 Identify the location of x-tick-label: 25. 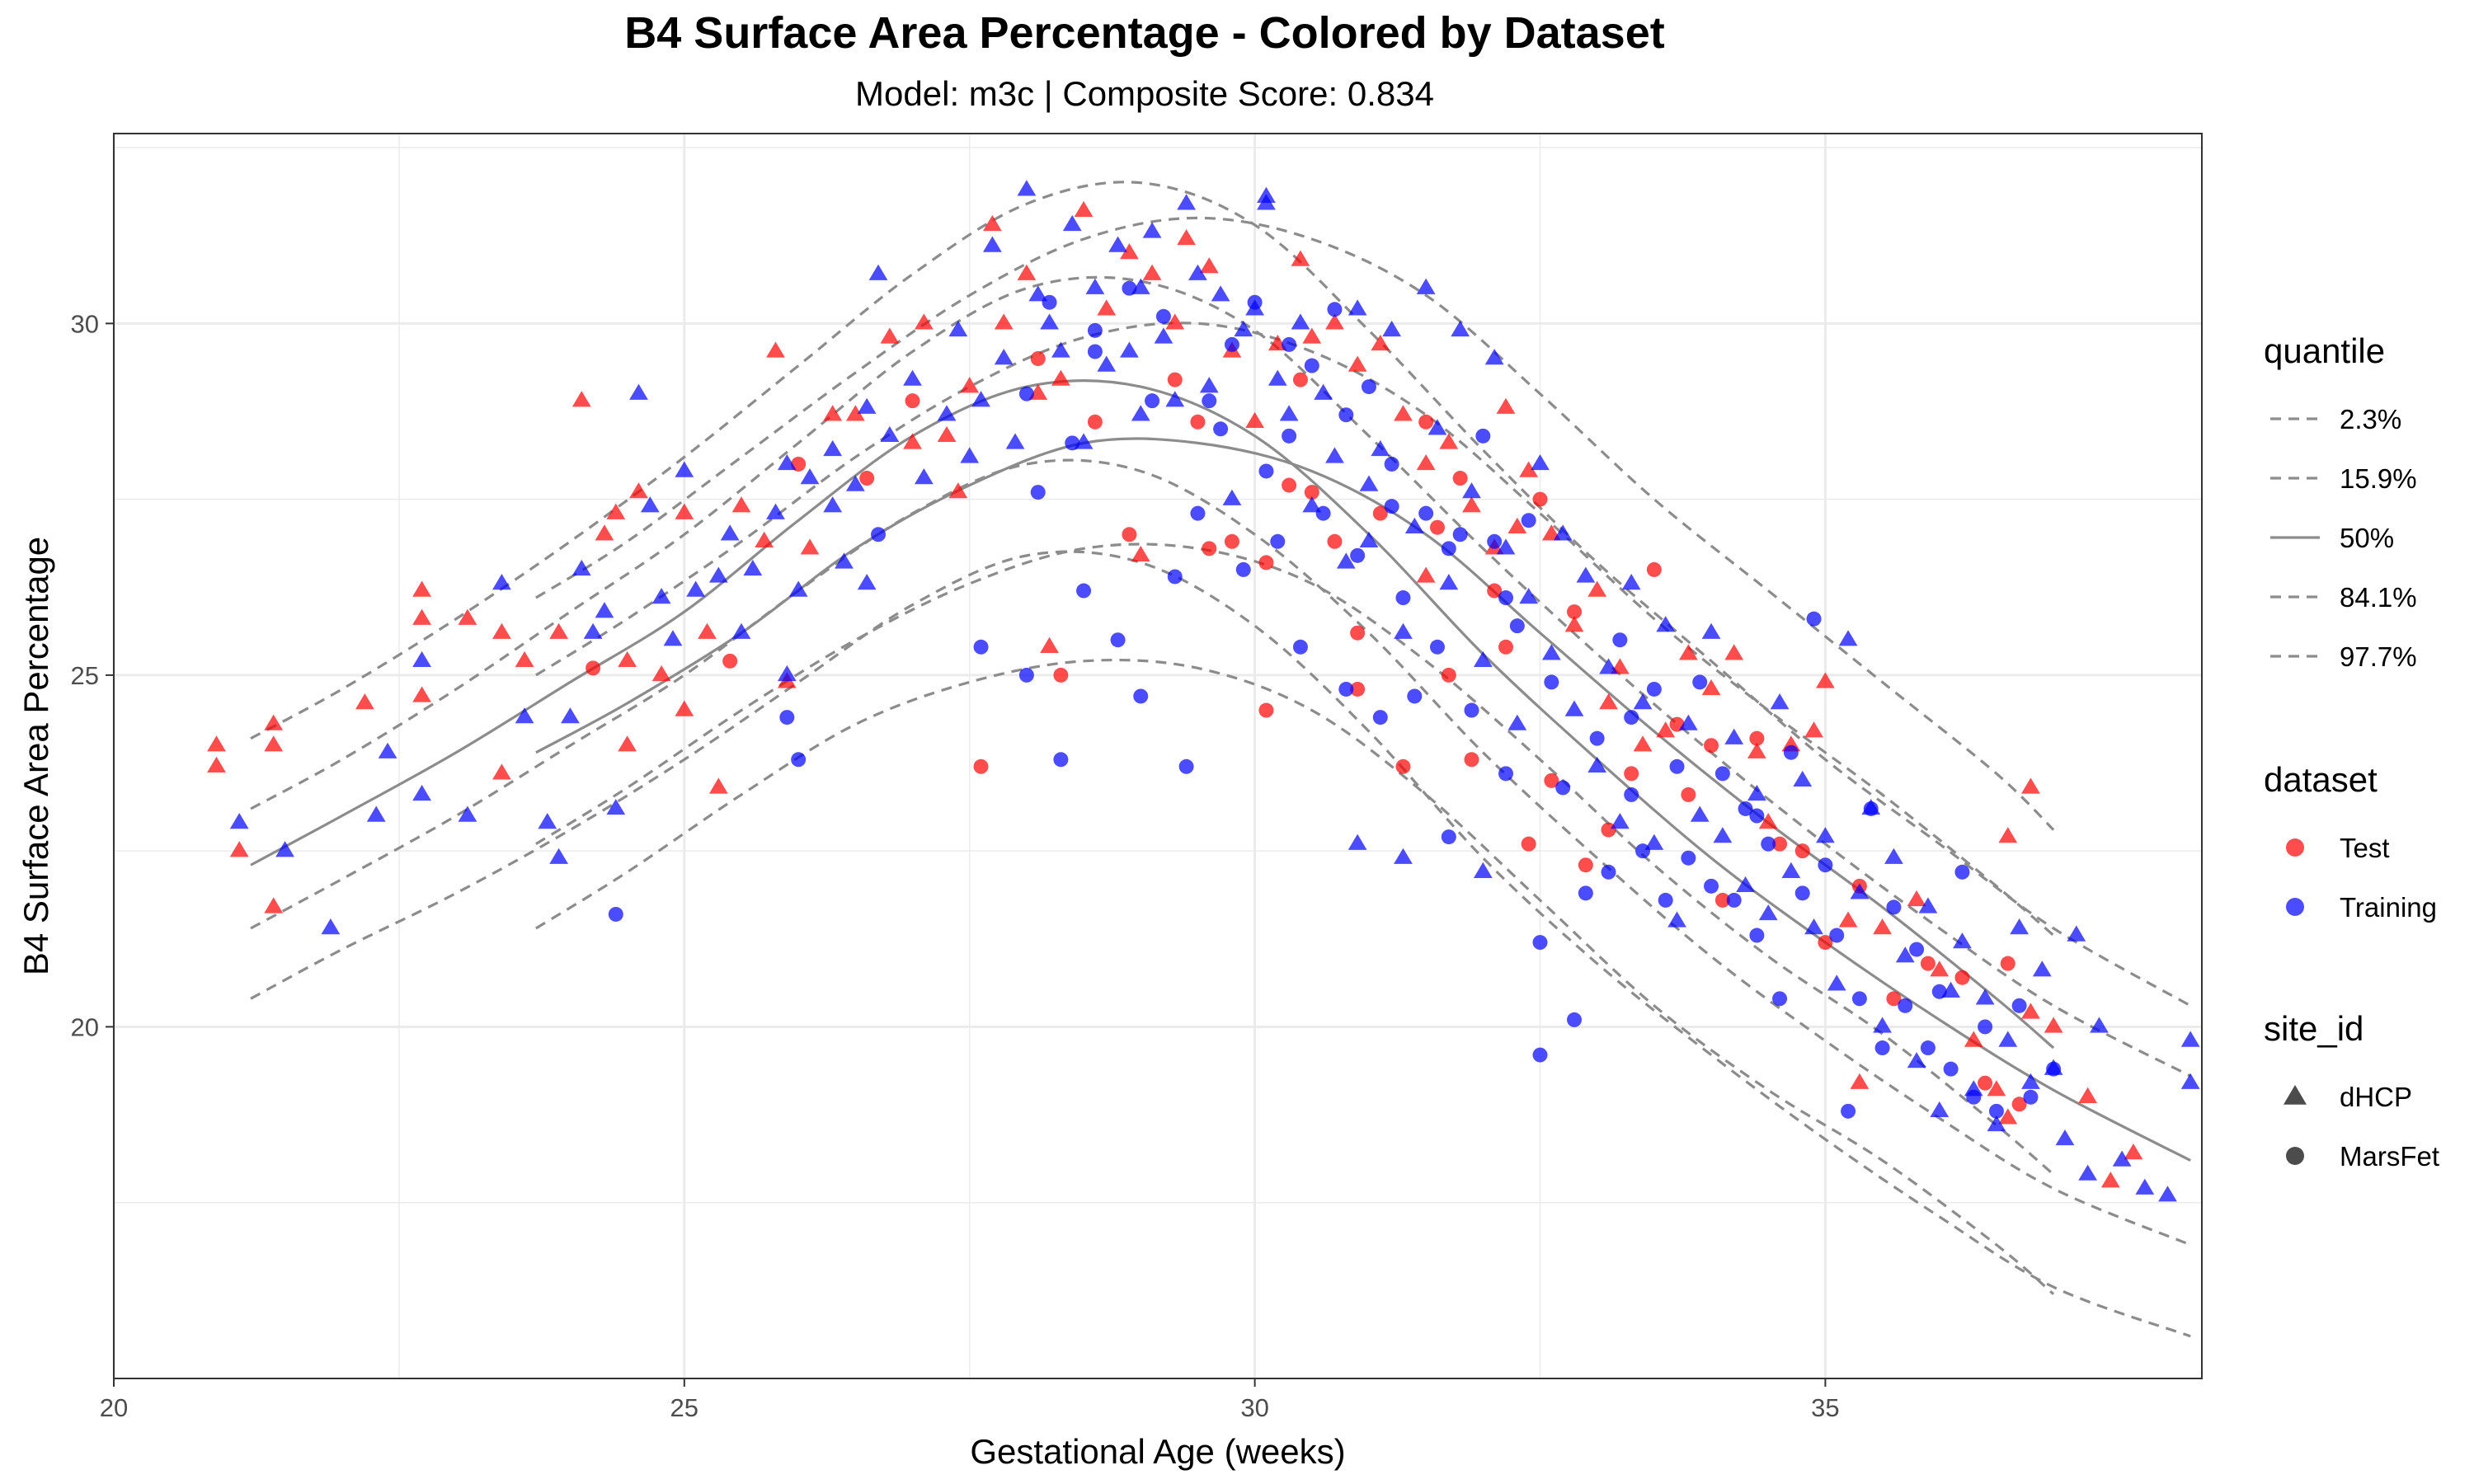
(684, 1407).